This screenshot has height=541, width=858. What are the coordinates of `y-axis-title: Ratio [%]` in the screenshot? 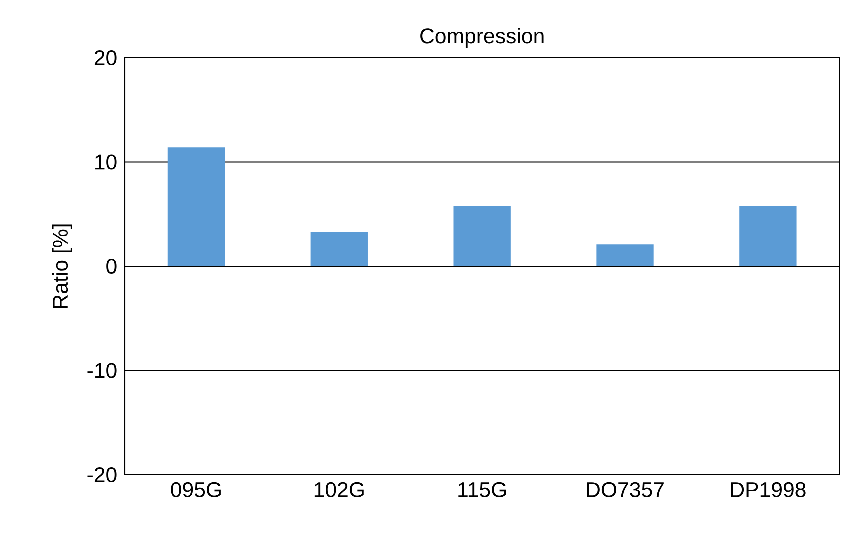 It's located at (62, 266).